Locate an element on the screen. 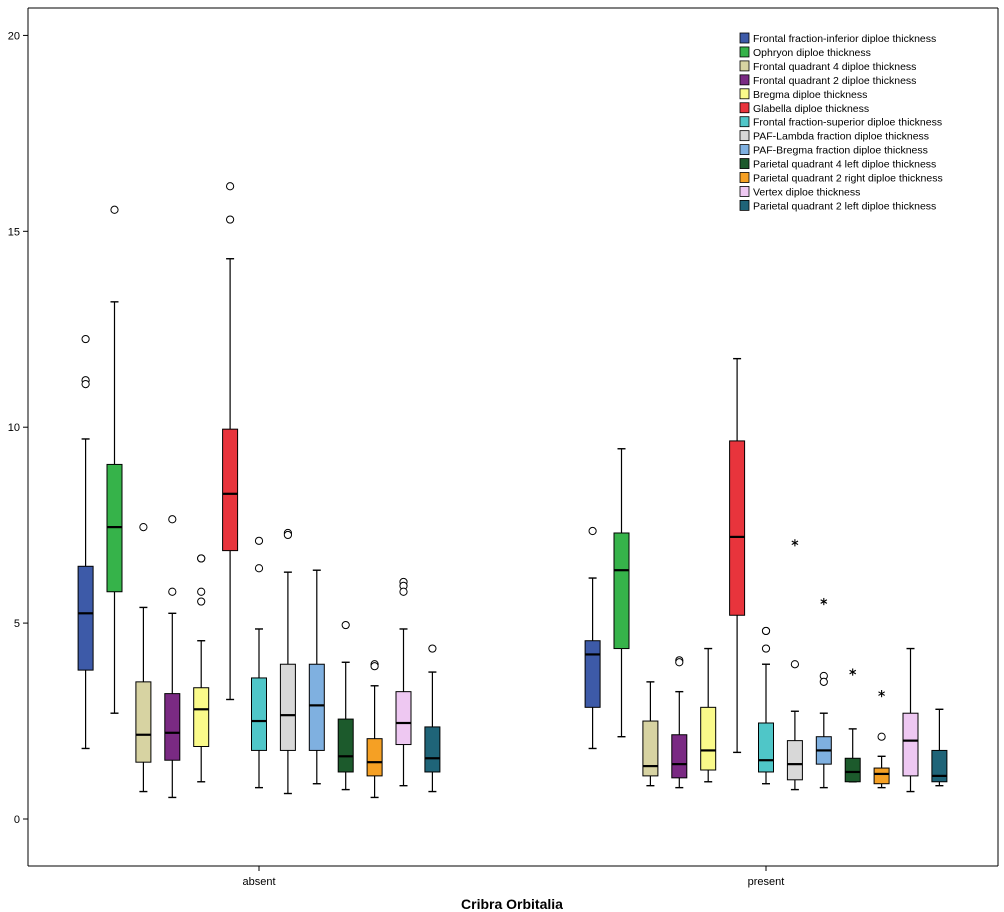  y-tick-label: 20 is located at coordinates (14, 36).